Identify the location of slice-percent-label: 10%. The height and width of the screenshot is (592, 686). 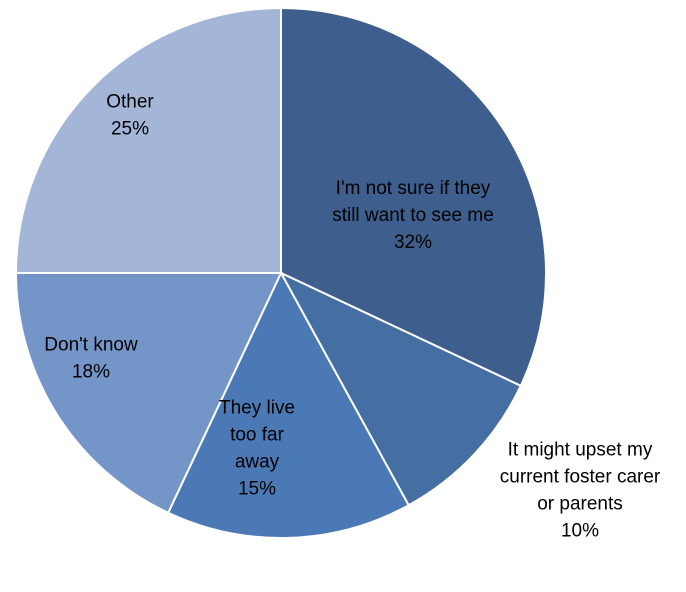
(580, 531).